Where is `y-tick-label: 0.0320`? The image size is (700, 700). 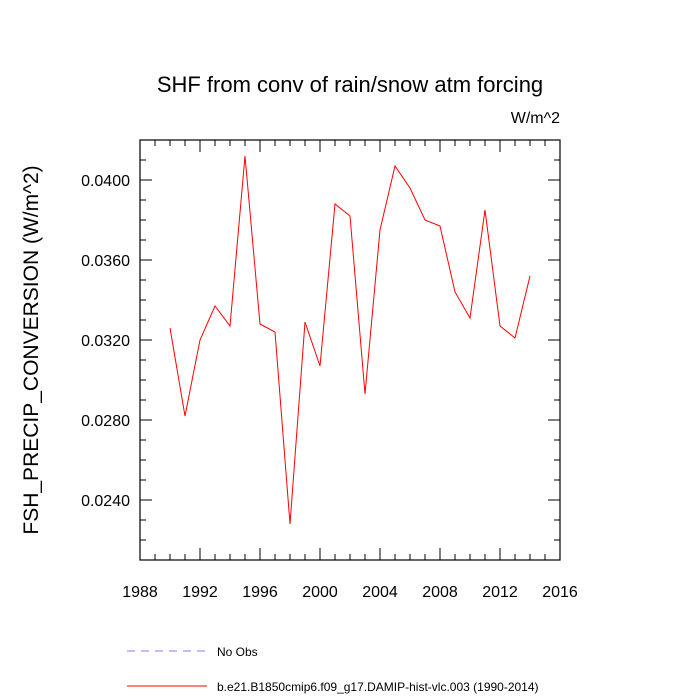 y-tick-label: 0.0320 is located at coordinates (105, 341).